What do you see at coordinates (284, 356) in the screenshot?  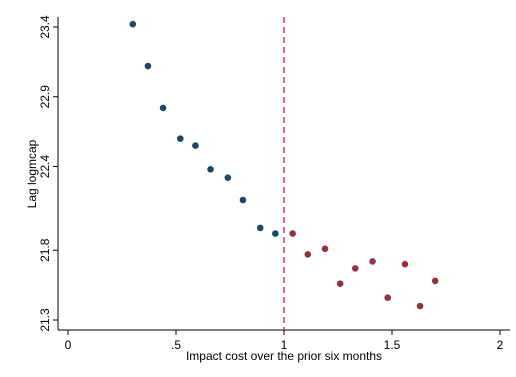 I see `x-axis-title: Impact cost over the prior six months` at bounding box center [284, 356].